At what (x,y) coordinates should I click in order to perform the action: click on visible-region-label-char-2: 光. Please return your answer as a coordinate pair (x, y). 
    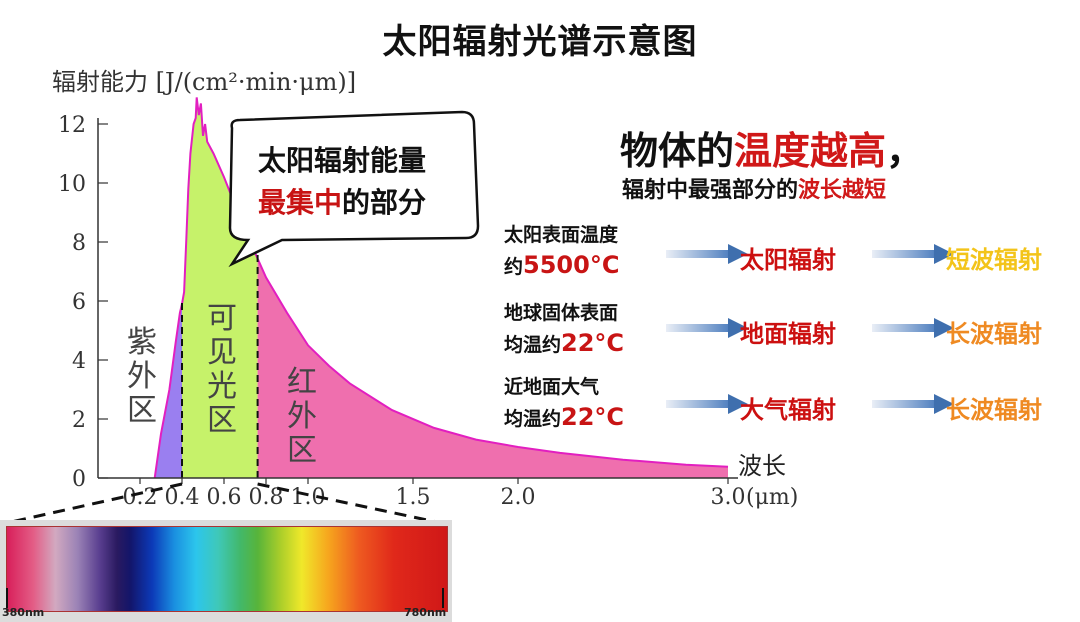
    Looking at the image, I should click on (222, 386).